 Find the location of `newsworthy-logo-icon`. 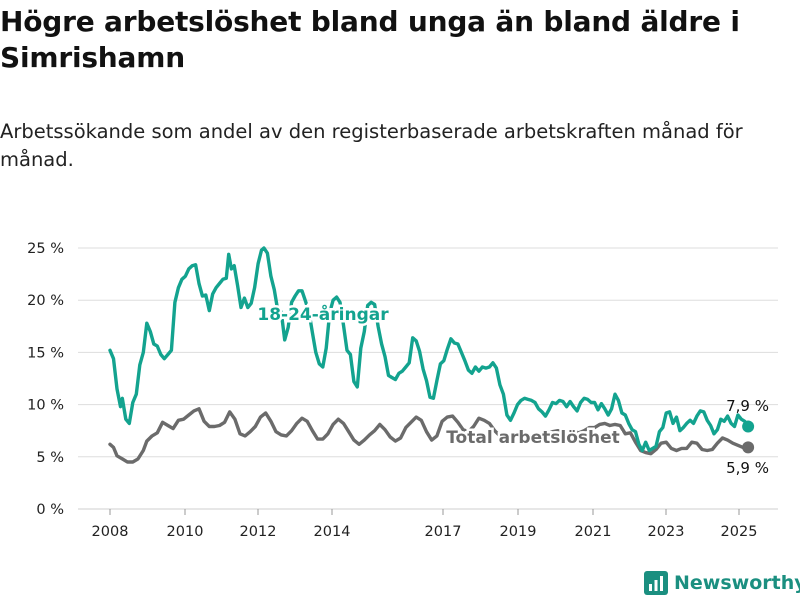

newsworthy-logo-icon is located at coordinates (656, 583).